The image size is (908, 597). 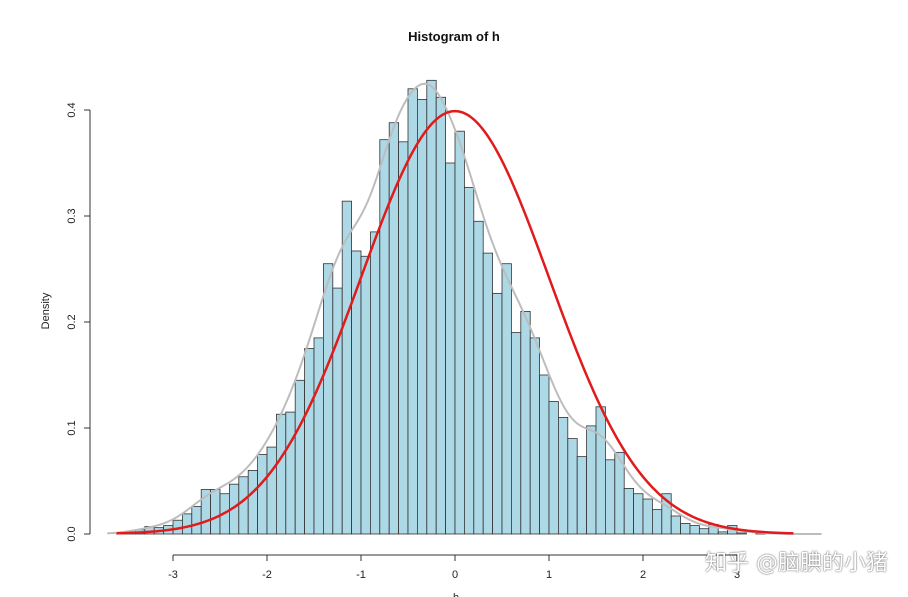 I want to click on x-tick-label: 0, so click(x=455, y=575).